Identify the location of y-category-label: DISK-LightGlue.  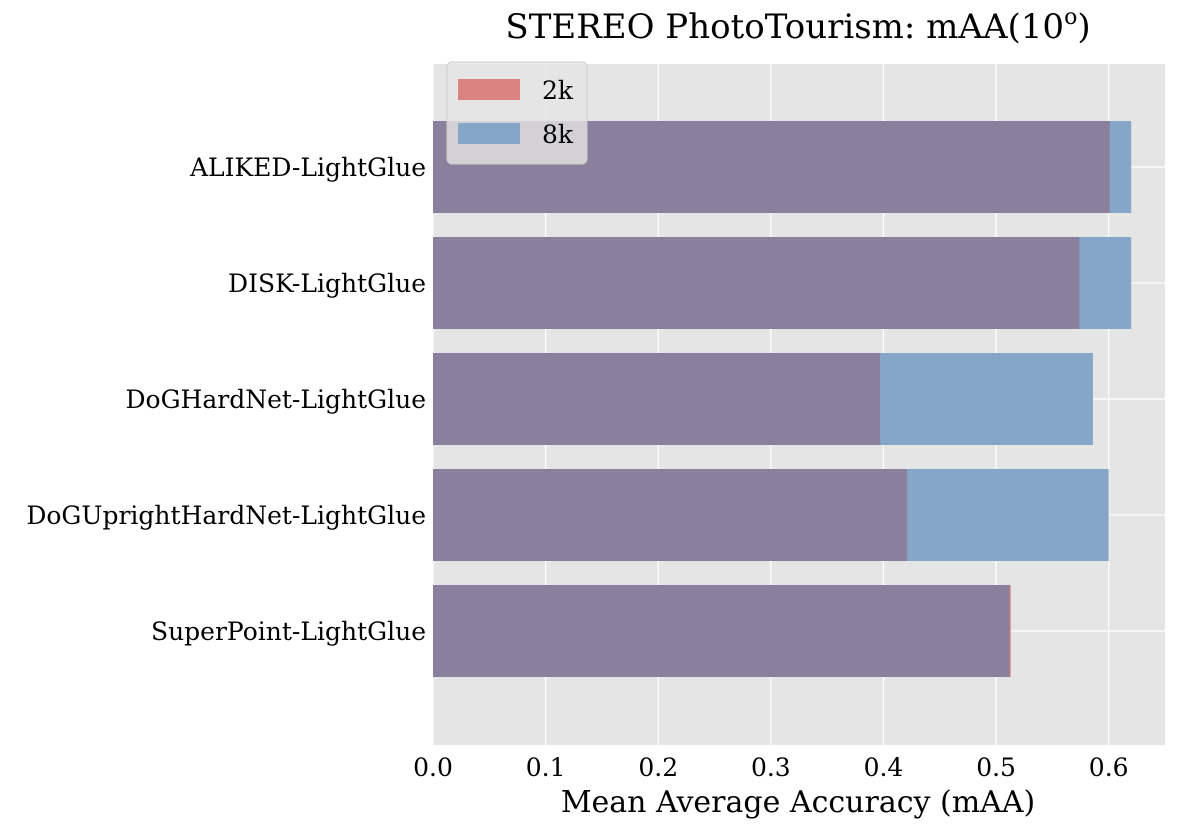
(327, 283).